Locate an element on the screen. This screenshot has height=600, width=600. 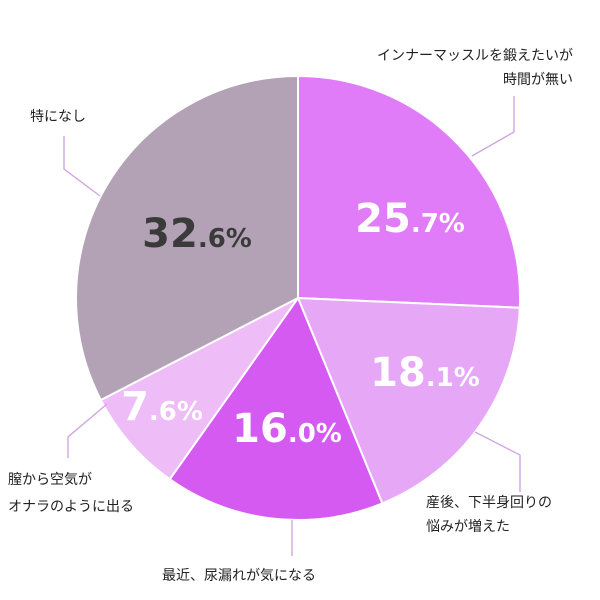
slice-category-label-2-line-2: 悩みが増えた is located at coordinates (468, 527).